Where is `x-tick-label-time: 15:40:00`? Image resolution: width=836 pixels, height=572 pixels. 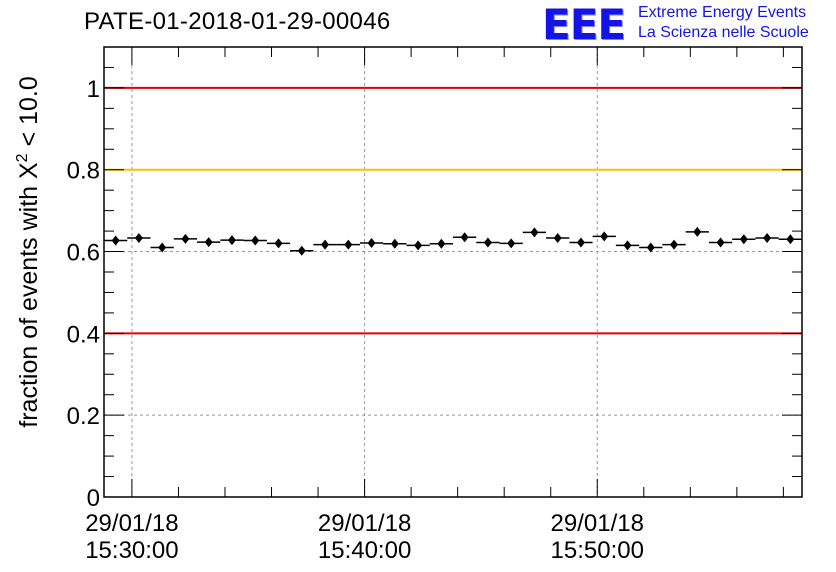
x-tick-label-time: 15:40:00 is located at coordinates (364, 550).